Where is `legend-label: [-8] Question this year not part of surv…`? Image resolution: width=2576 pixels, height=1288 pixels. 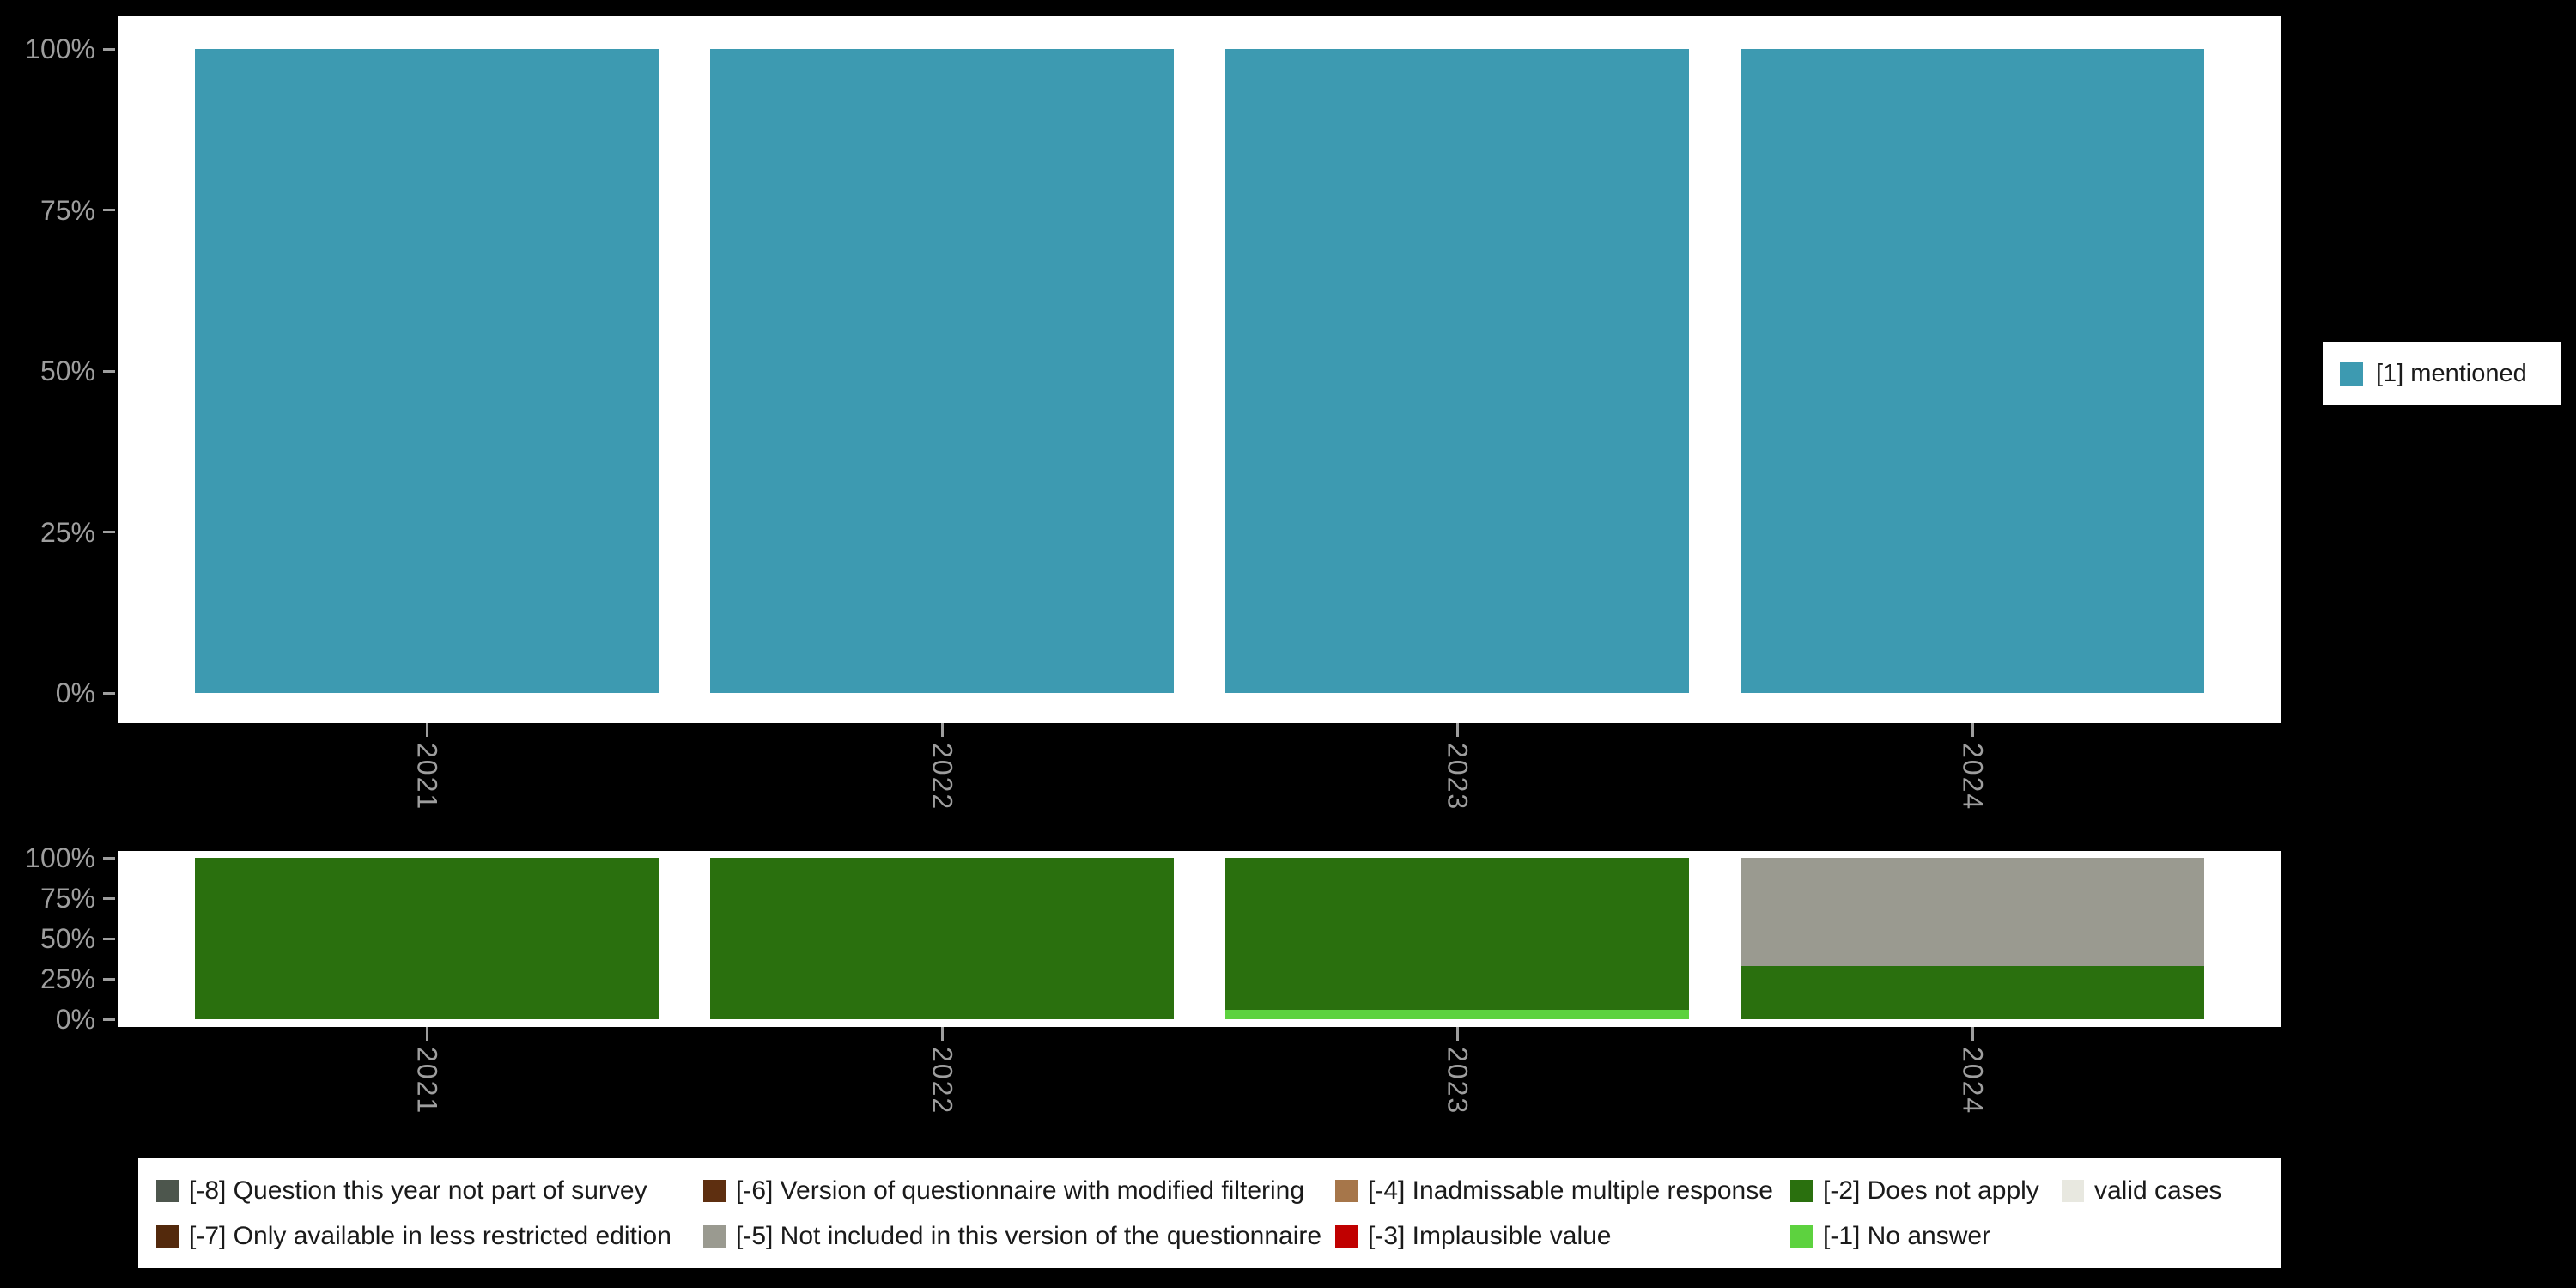 legend-label: [-8] Question this year not part of surv… is located at coordinates (418, 1191).